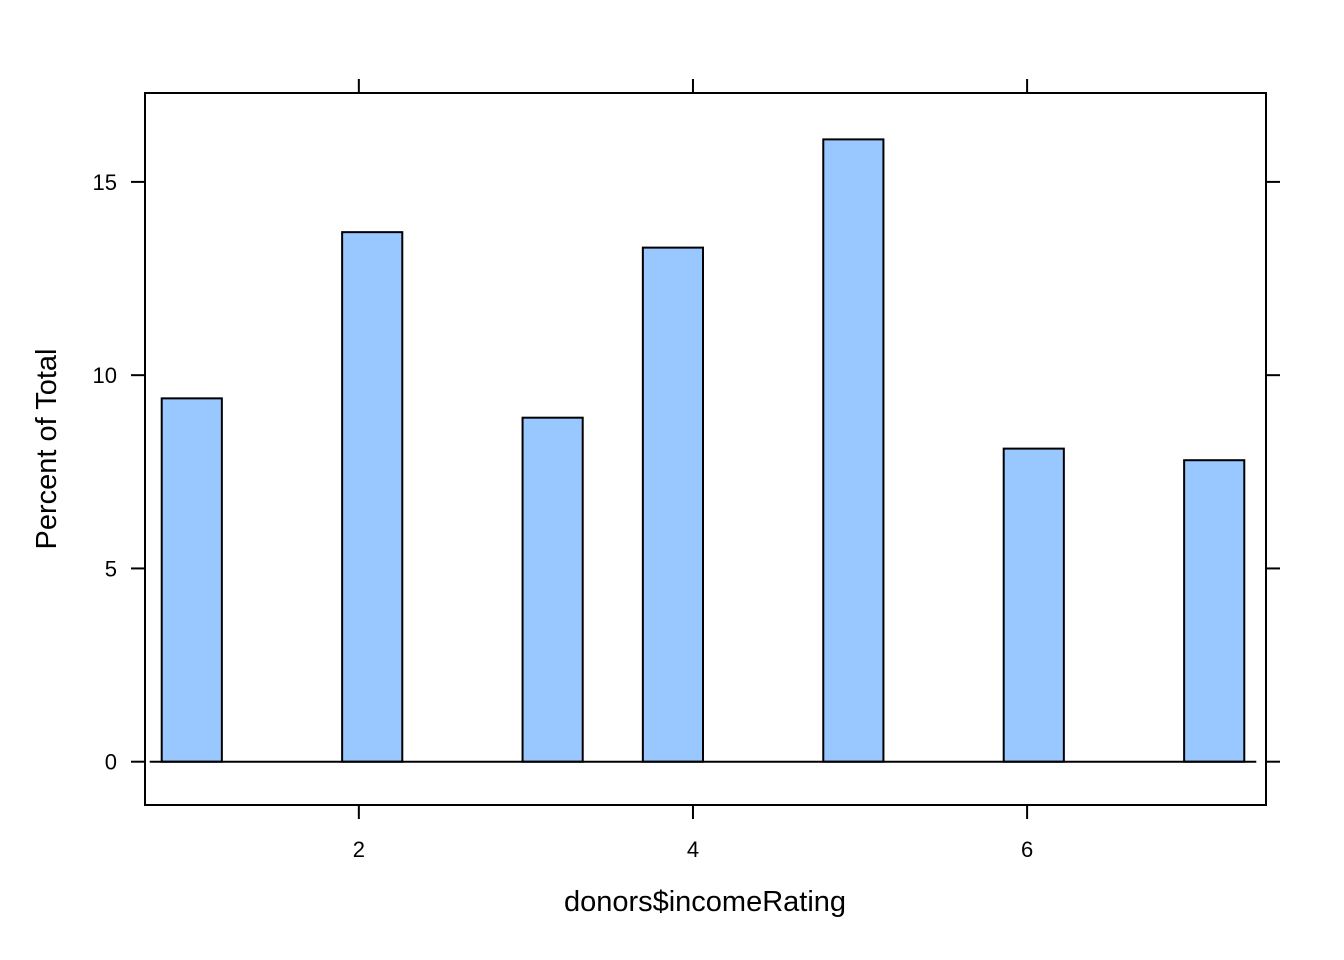  What do you see at coordinates (693, 849) in the screenshot?
I see `x-tick-label-4: 4` at bounding box center [693, 849].